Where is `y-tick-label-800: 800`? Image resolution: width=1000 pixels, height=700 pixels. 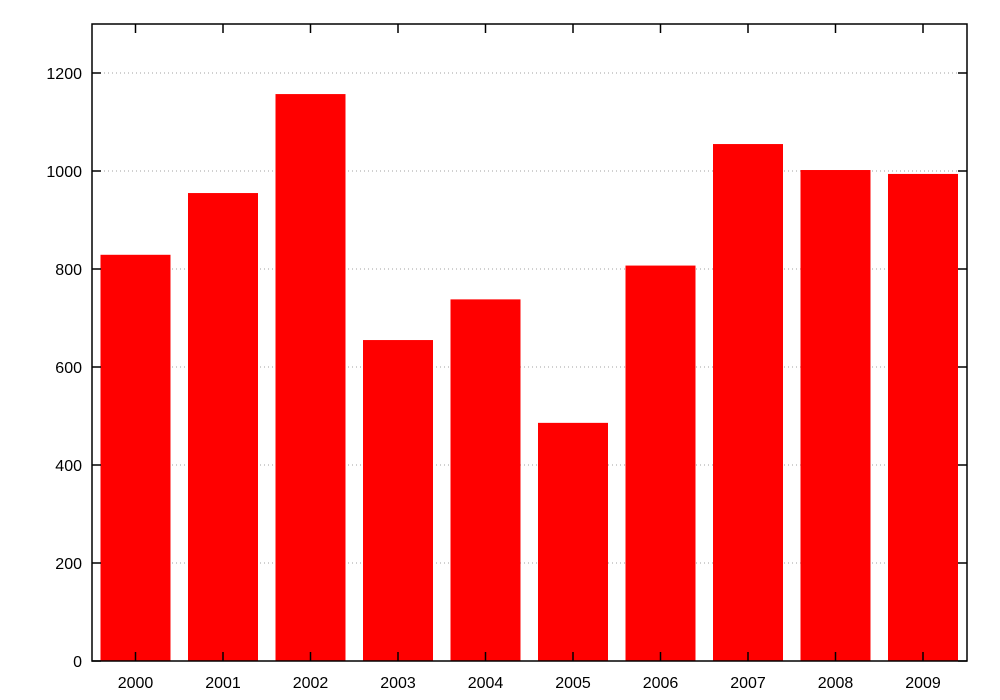
y-tick-label-800: 800 is located at coordinates (68, 270).